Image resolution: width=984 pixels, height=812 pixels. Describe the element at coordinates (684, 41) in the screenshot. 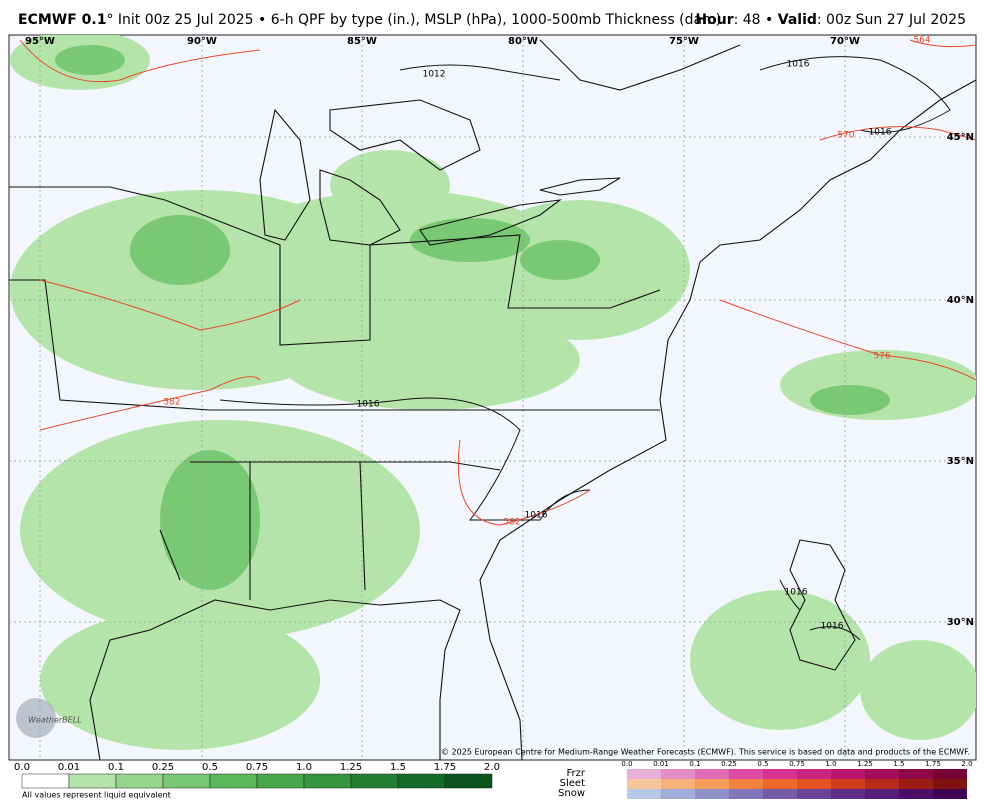

I see `longitude-label: 75°W` at that location.